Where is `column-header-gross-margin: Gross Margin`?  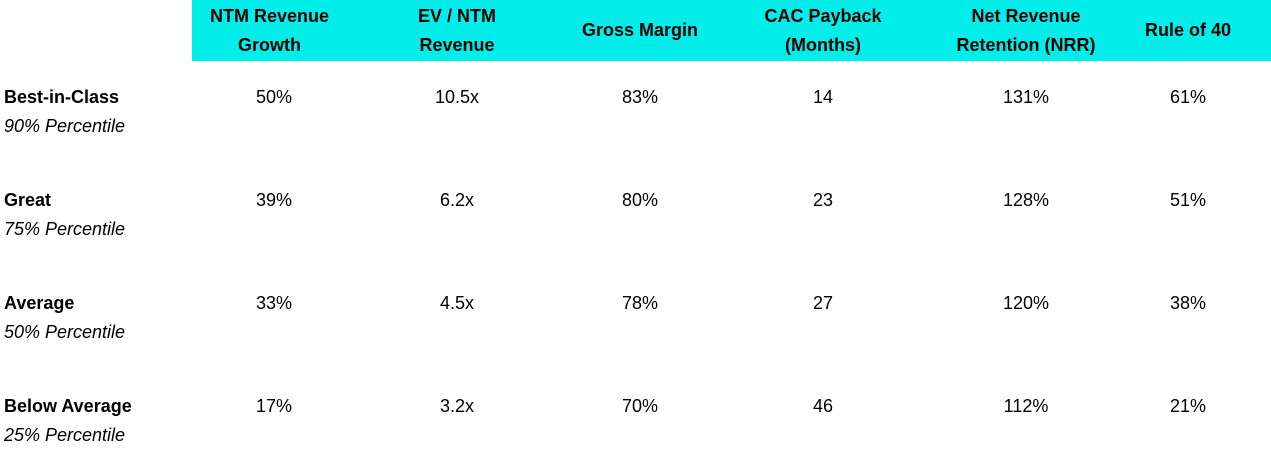
column-header-gross-margin: Gross Margin is located at coordinates (640, 30).